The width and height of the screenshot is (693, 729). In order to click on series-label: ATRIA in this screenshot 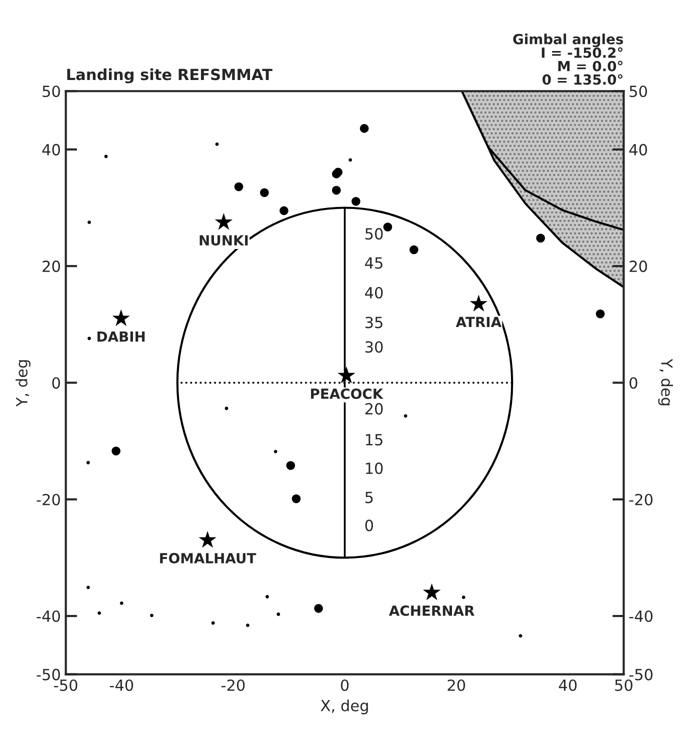, I will do `click(479, 322)`.